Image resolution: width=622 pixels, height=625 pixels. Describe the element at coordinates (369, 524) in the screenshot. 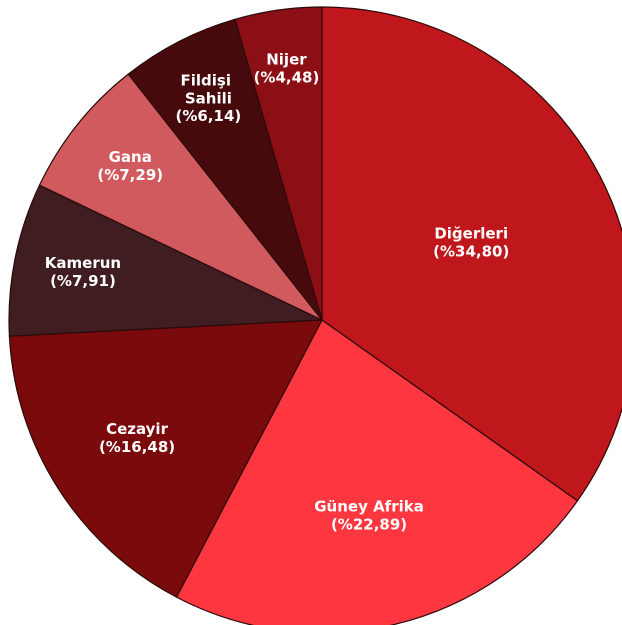

I see `slice-value-label: (%22,89)` at that location.